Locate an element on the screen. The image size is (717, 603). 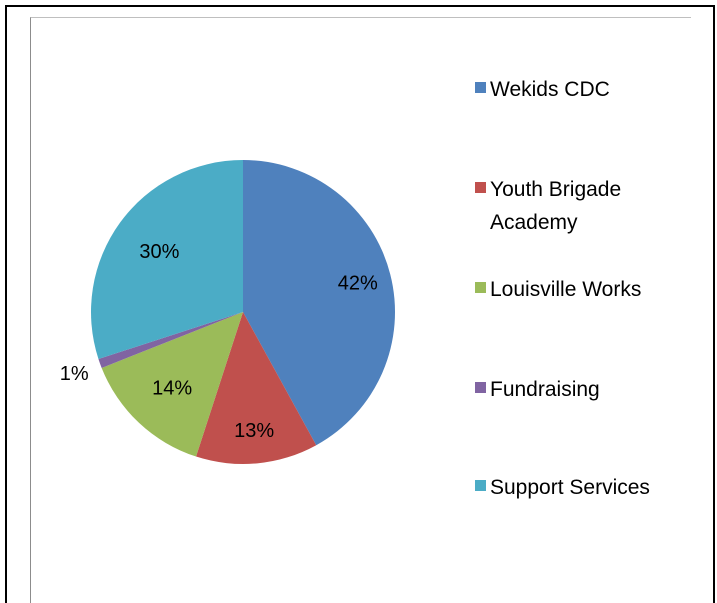
pie-slice-fundraising is located at coordinates (170, 340).